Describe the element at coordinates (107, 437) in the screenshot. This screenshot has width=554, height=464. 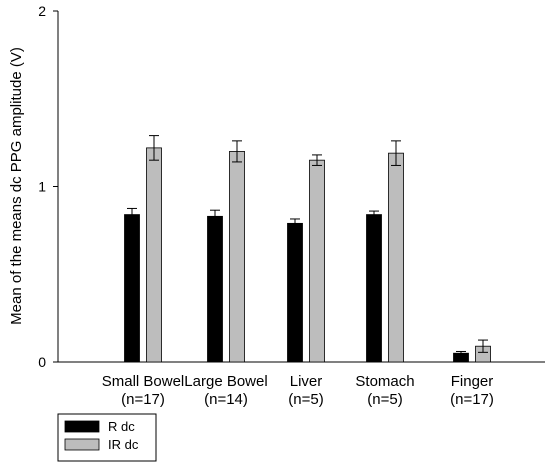
I see `legend: R dc IR dc` at that location.